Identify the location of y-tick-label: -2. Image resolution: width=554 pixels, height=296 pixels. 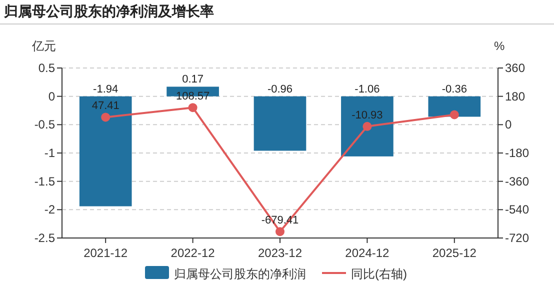
(50, 209).